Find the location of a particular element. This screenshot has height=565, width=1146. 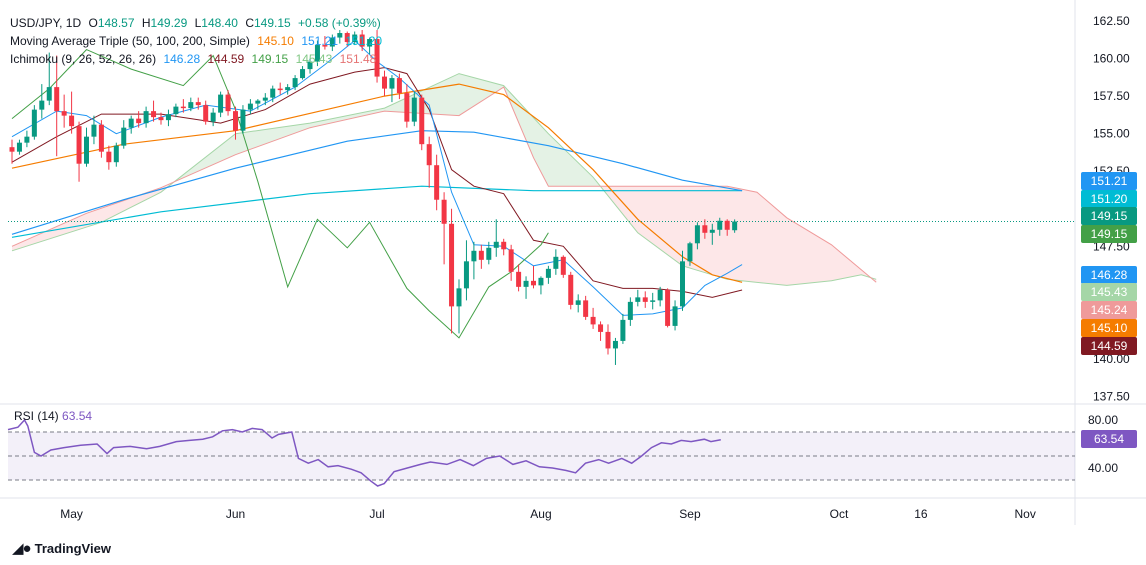

price-tag: 145.24 is located at coordinates (1109, 310).